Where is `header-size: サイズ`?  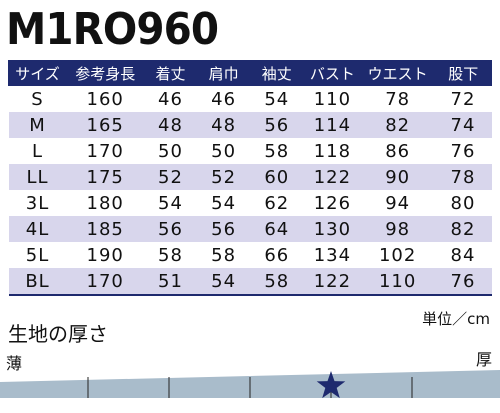
header-size: サイズ is located at coordinates (37, 73).